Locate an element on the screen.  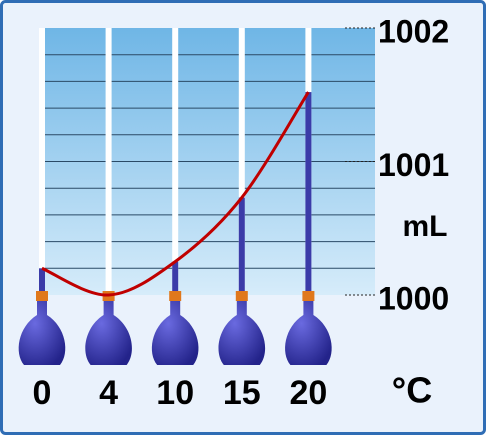
x-tick-label: 10 is located at coordinates (175, 393).